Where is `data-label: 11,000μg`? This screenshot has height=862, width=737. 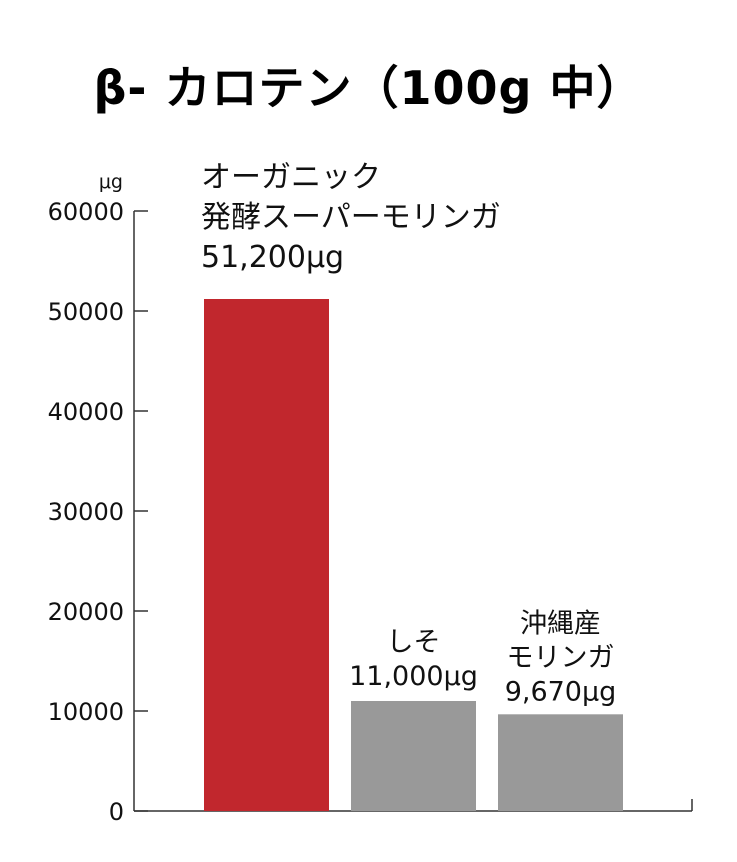
data-label: 11,000μg is located at coordinates (413, 676).